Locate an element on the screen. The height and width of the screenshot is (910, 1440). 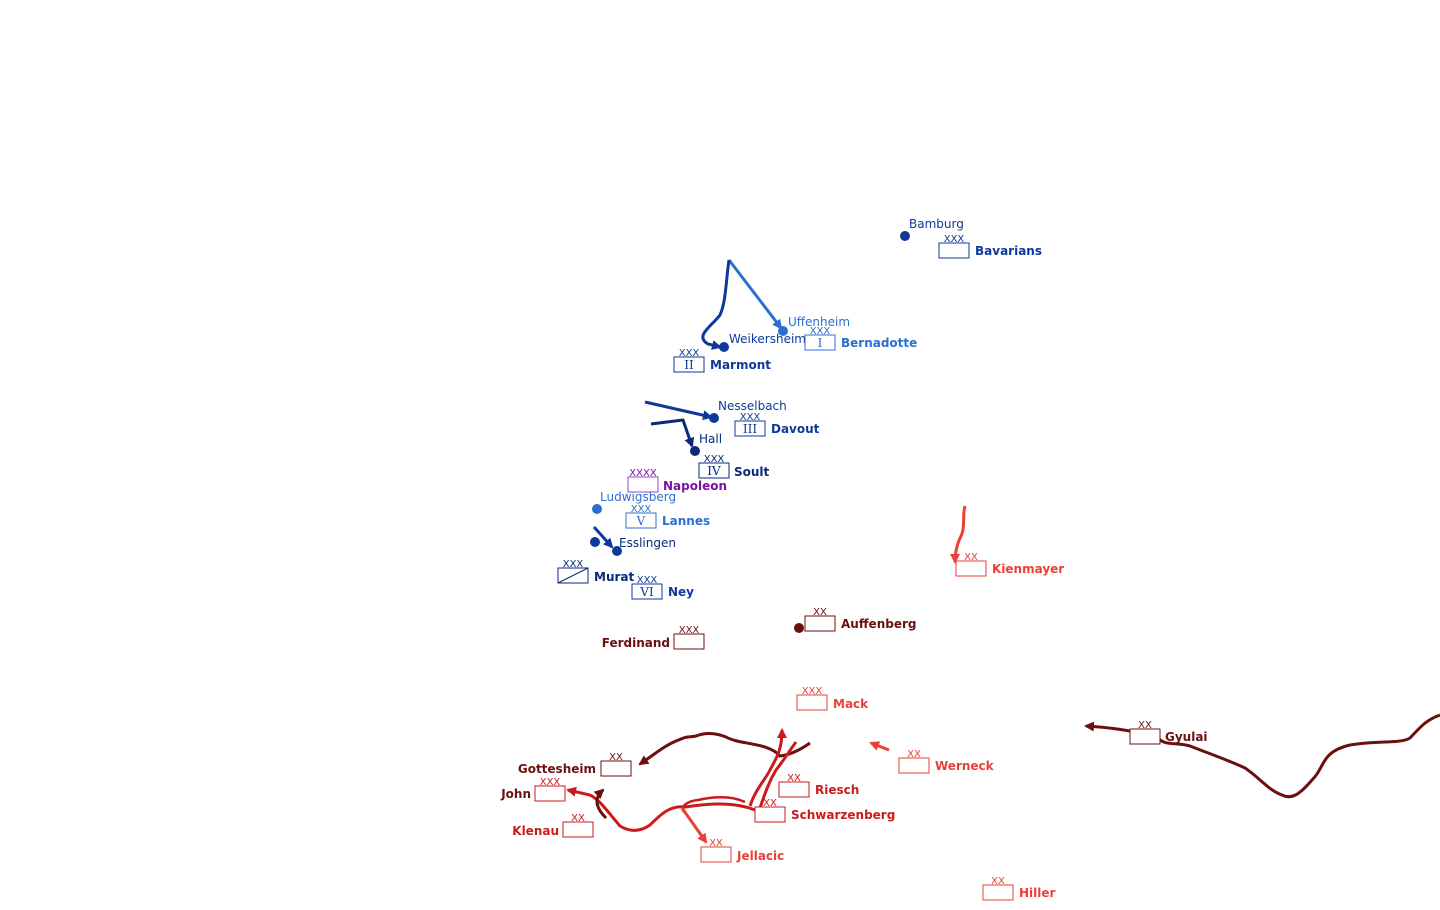
unit-murat: XXX Murat is located at coordinates (596, 571).